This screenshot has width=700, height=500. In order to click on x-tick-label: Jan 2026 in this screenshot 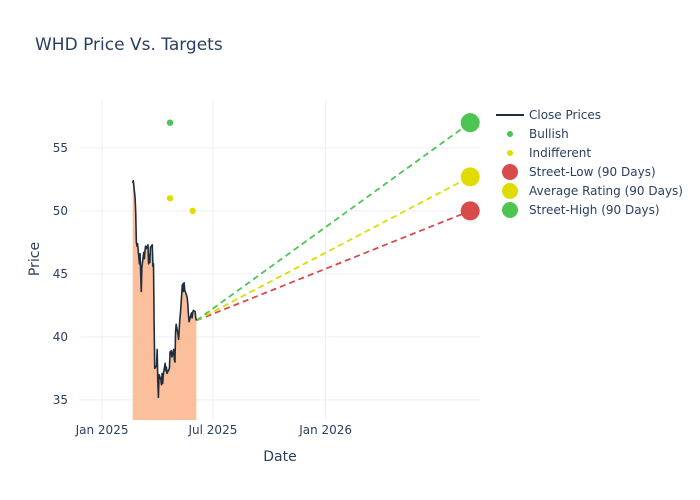, I will do `click(325, 430)`.